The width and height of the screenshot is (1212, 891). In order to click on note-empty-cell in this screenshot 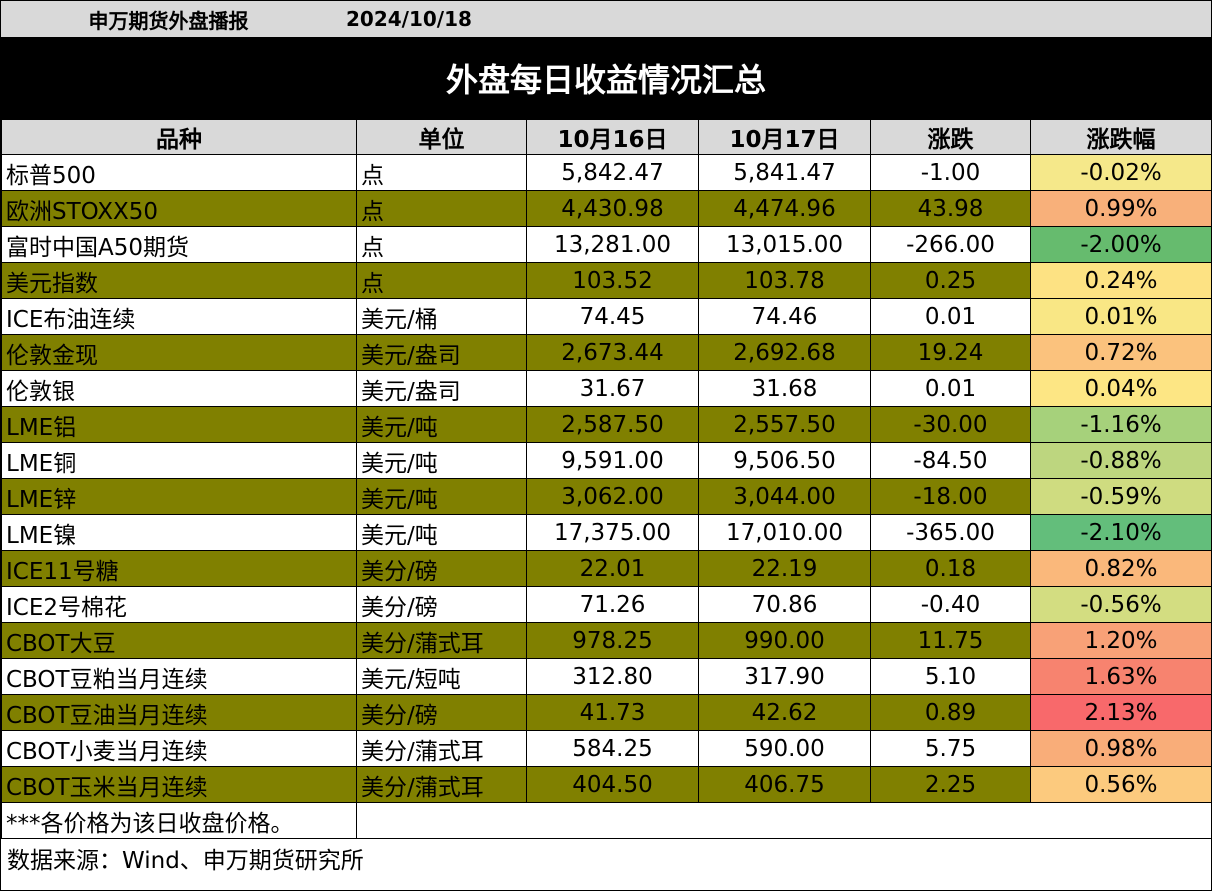, I will do `click(784, 820)`.